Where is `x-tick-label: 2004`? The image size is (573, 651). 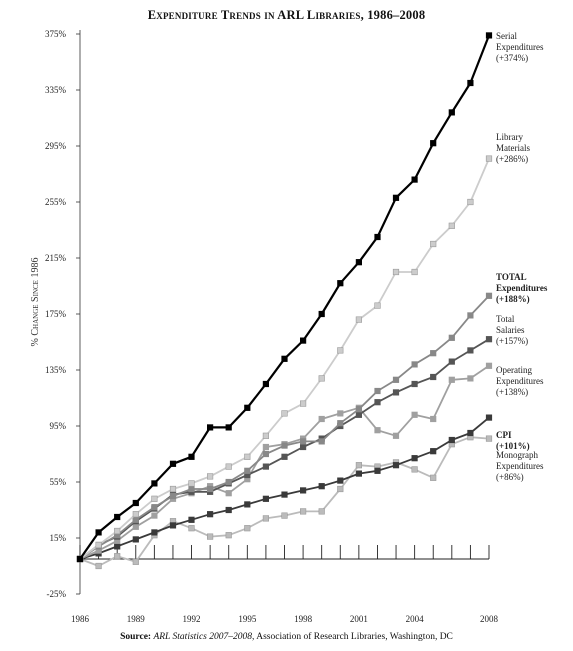
x-tick-label: 2004 is located at coordinates (415, 619).